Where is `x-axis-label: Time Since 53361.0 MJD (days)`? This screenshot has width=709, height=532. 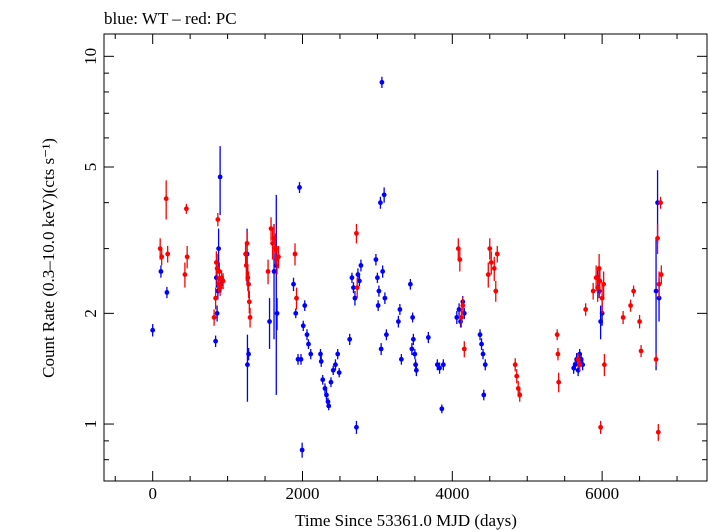 x-axis-label: Time Since 53361.0 MJD (days) is located at coordinates (406, 520).